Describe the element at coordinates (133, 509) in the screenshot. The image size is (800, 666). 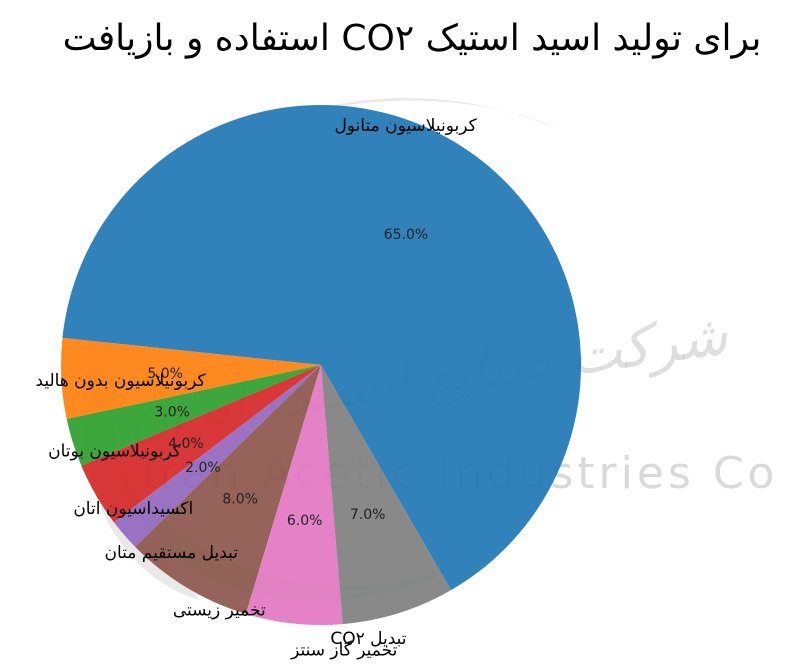
I see `pie-category-label: اکسیداسیون اتان` at that location.